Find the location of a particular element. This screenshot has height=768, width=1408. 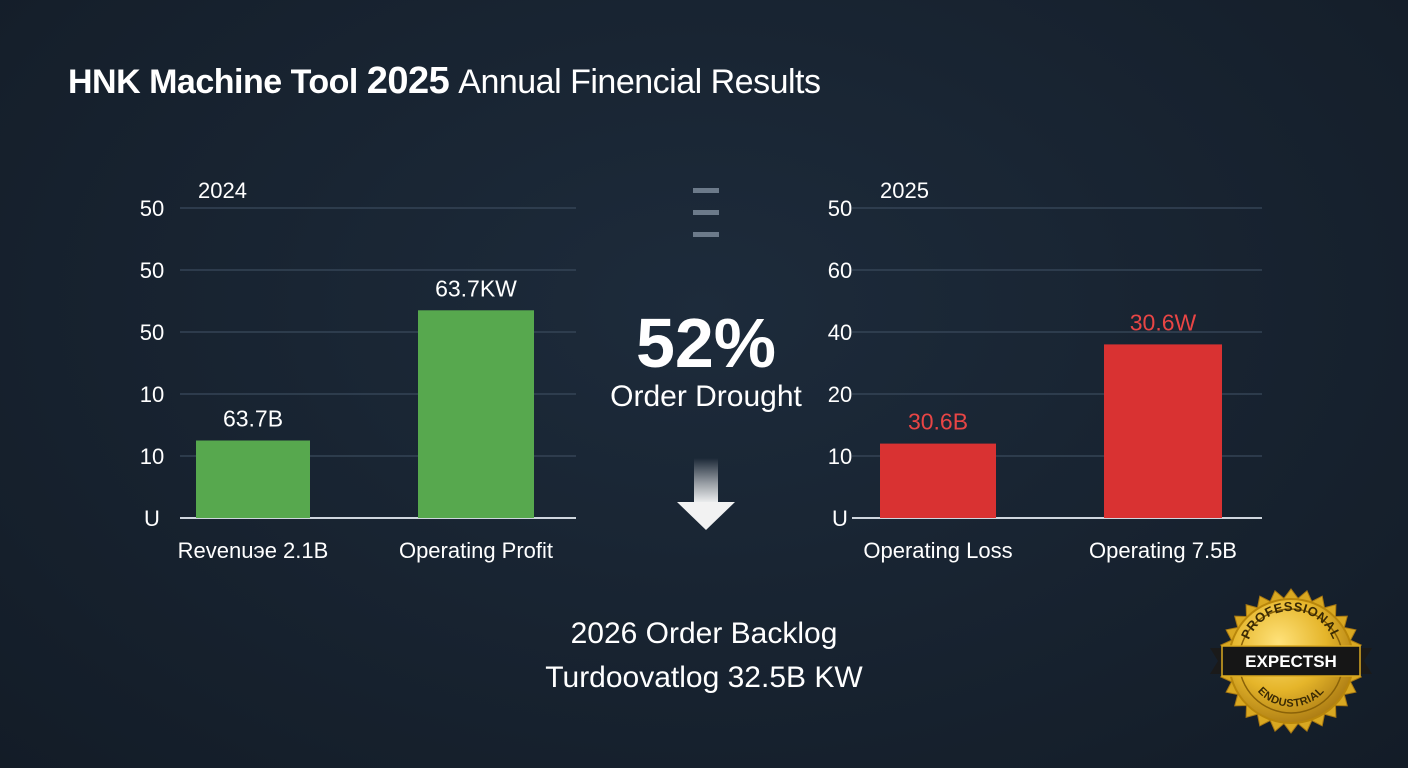

x-category-label: Revenuэe 2.1B is located at coordinates (253, 550).